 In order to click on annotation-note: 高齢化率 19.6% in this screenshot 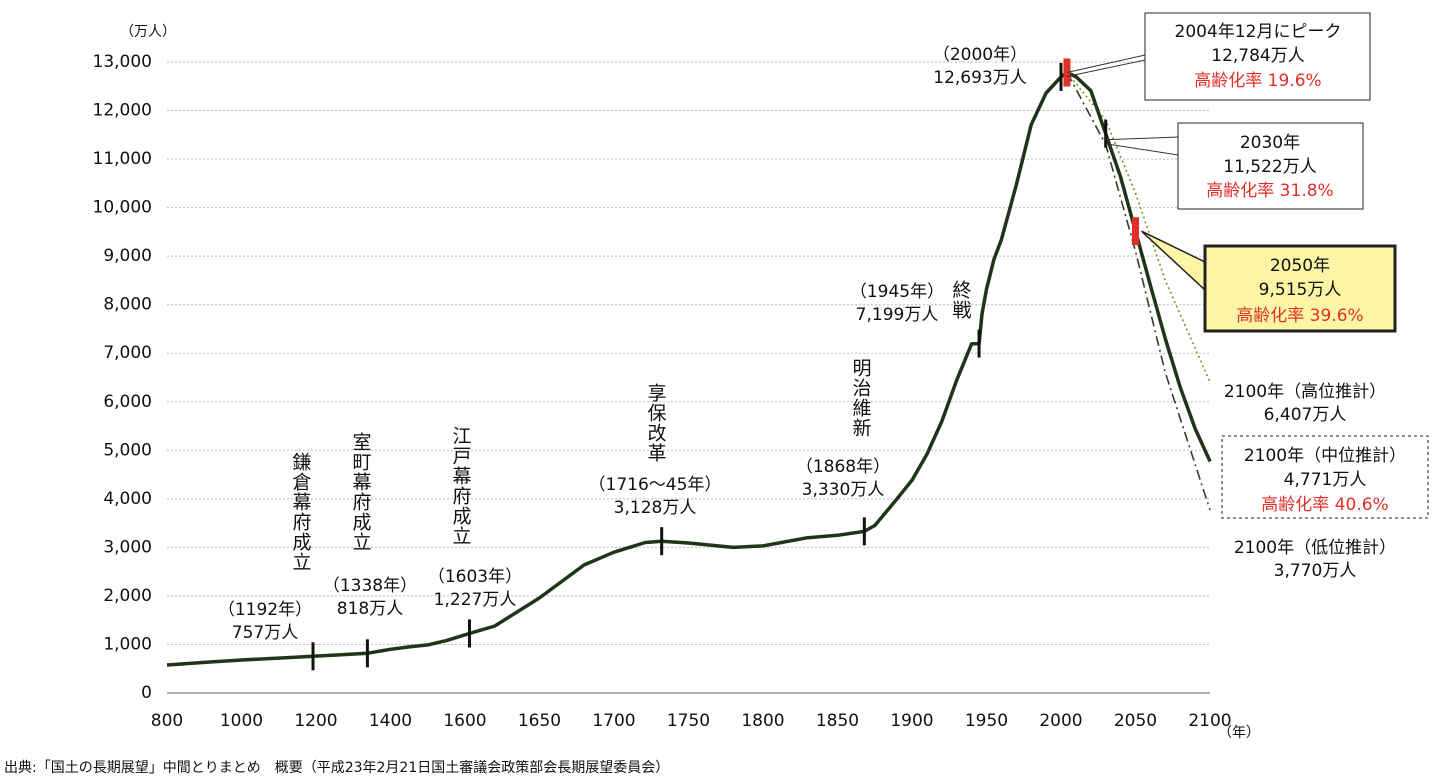, I will do `click(1257, 81)`.